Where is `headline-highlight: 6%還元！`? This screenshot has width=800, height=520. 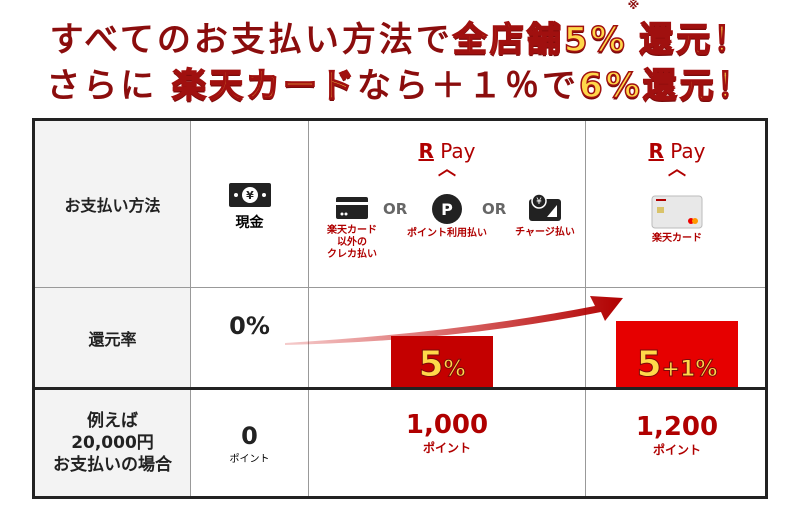 headline-highlight: 6%還元！ is located at coordinates (666, 86).